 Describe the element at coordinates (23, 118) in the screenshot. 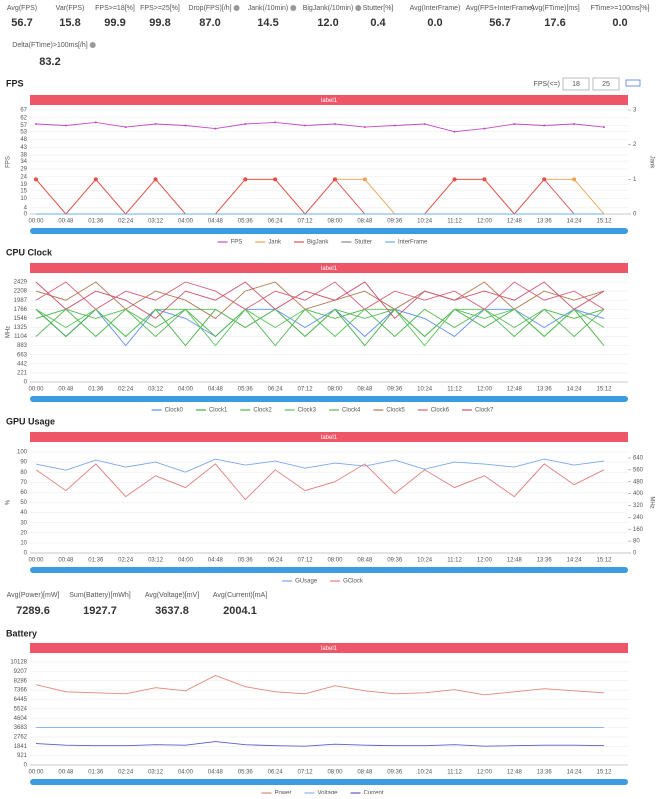

I see `y-tick-label: 62` at that location.